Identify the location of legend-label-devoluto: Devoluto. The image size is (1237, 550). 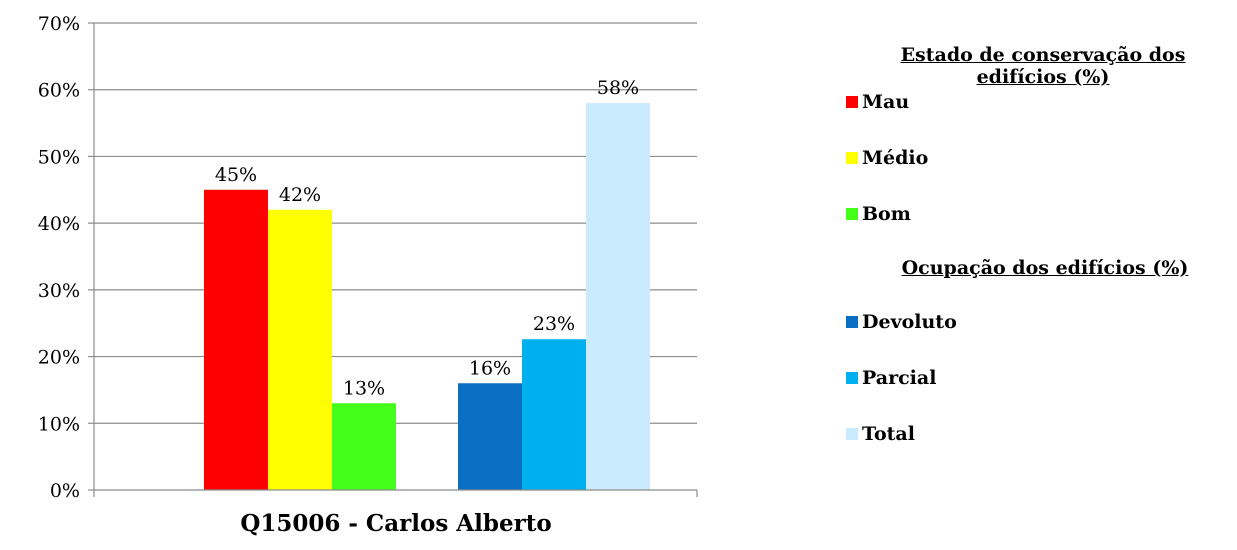
(909, 322).